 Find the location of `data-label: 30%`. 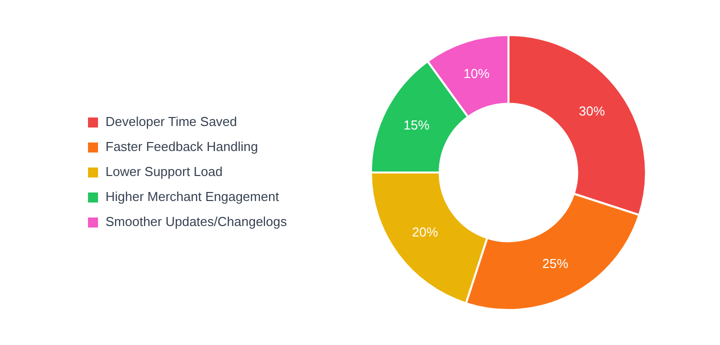

data-label: 30% is located at coordinates (592, 110).